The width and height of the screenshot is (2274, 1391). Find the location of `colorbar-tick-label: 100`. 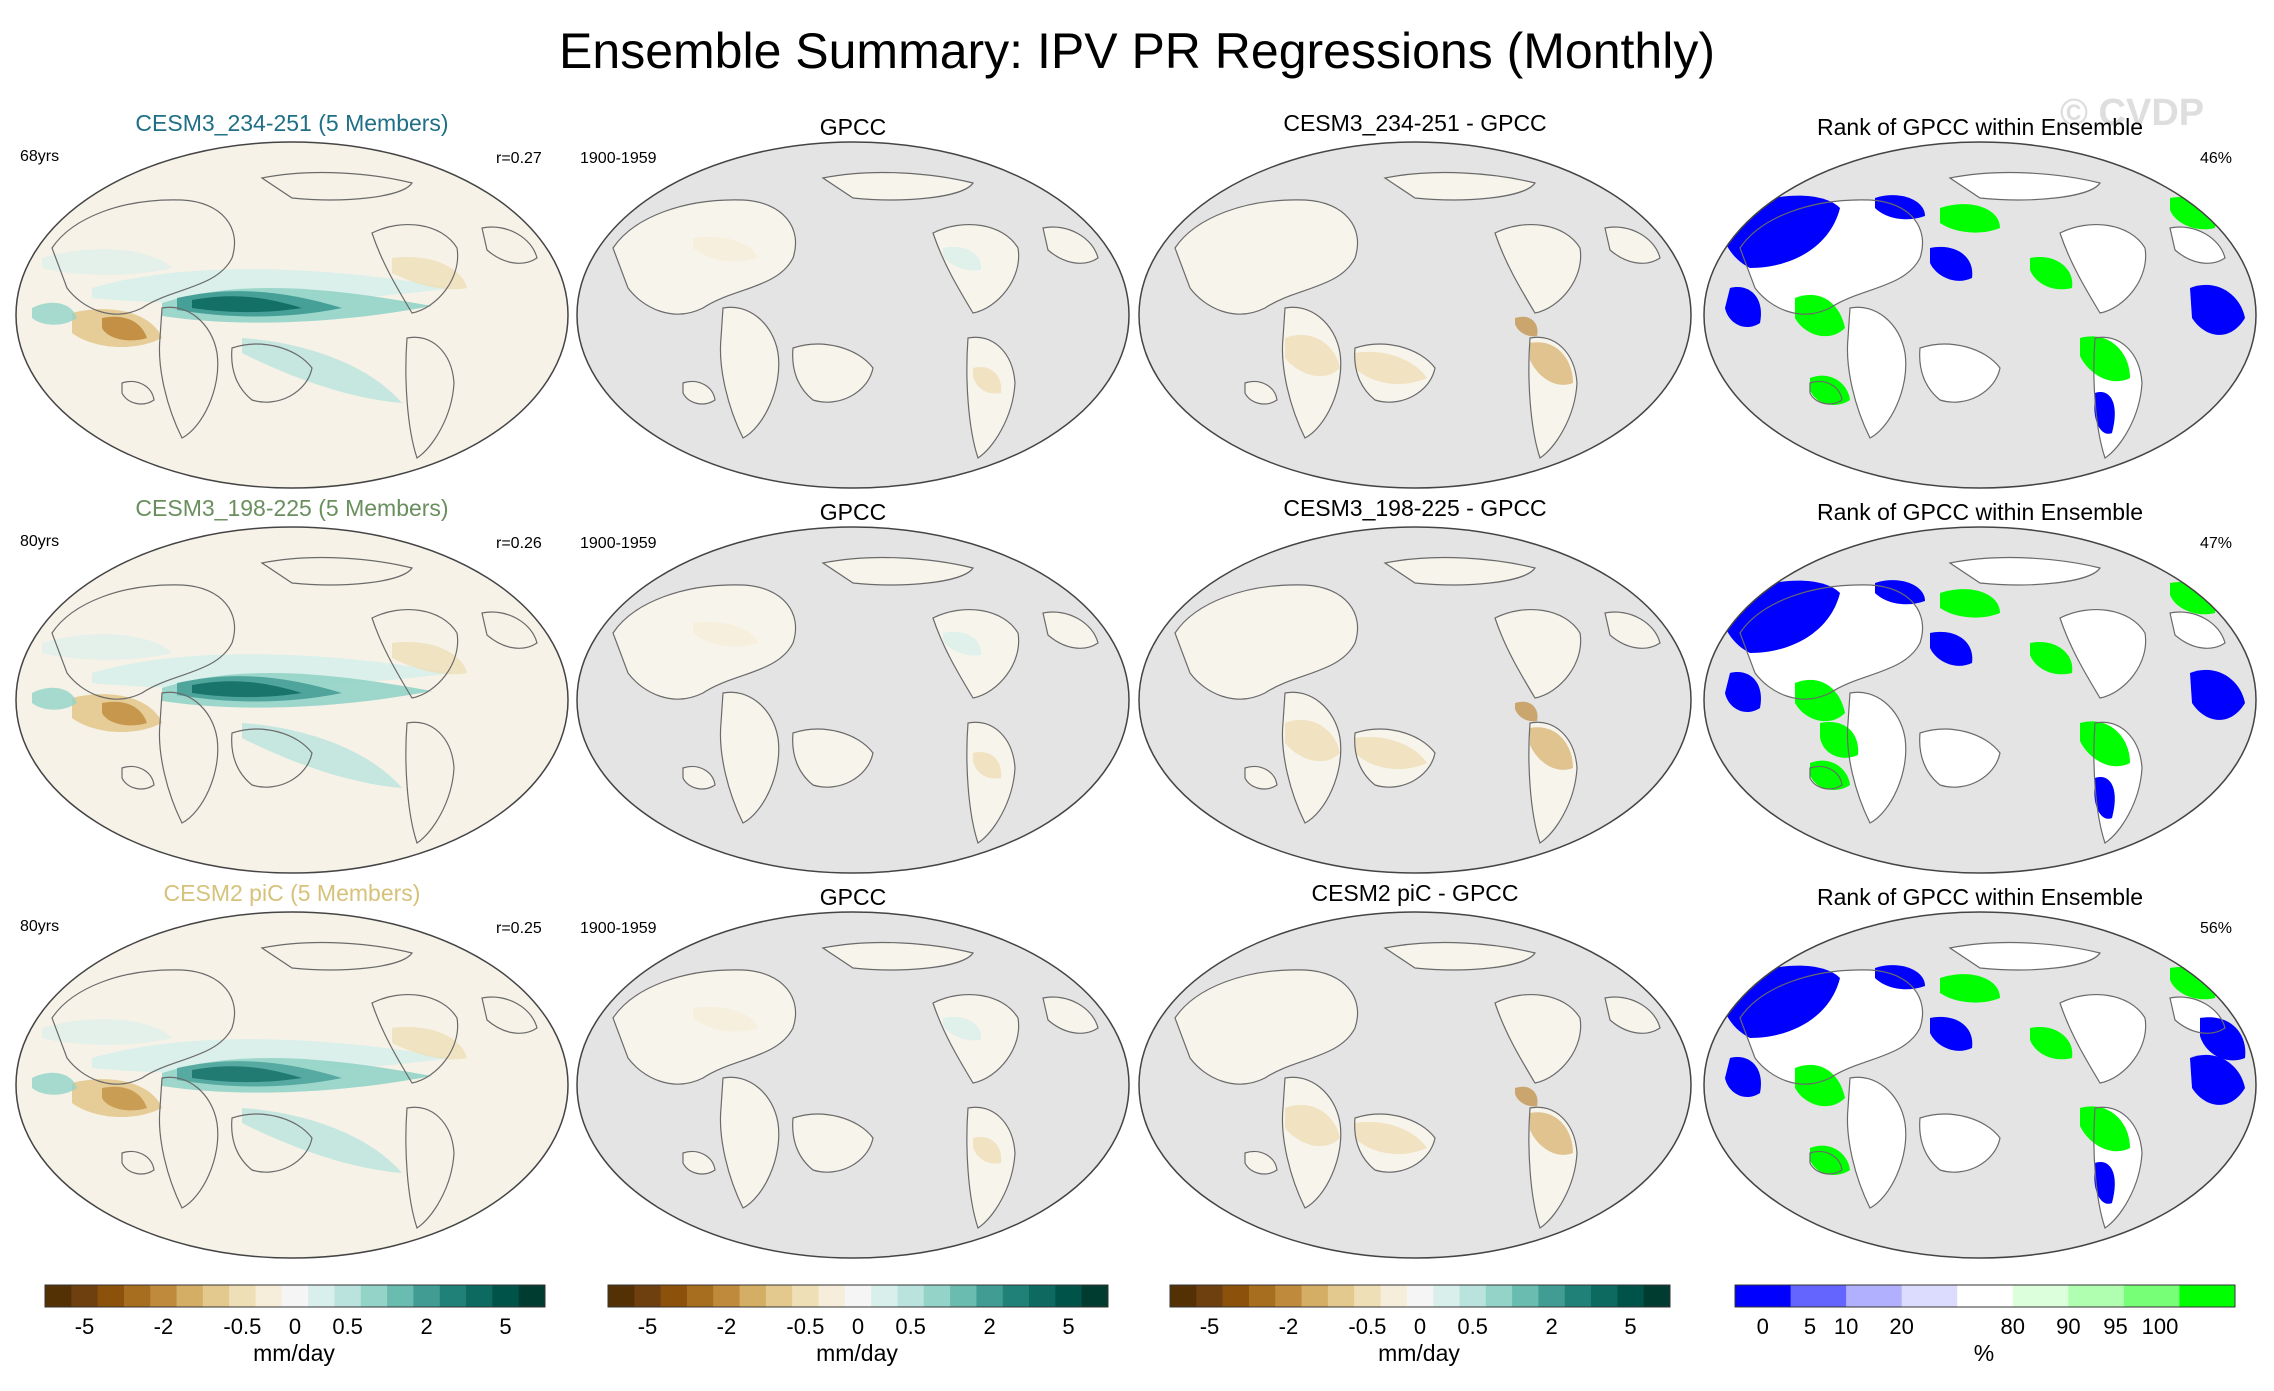

colorbar-tick-label: 100 is located at coordinates (2160, 1326).